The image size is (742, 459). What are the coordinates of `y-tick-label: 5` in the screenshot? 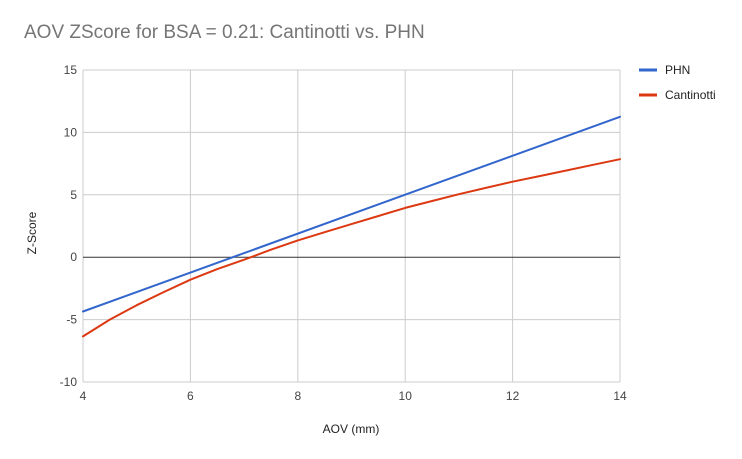 It's located at (73, 195).